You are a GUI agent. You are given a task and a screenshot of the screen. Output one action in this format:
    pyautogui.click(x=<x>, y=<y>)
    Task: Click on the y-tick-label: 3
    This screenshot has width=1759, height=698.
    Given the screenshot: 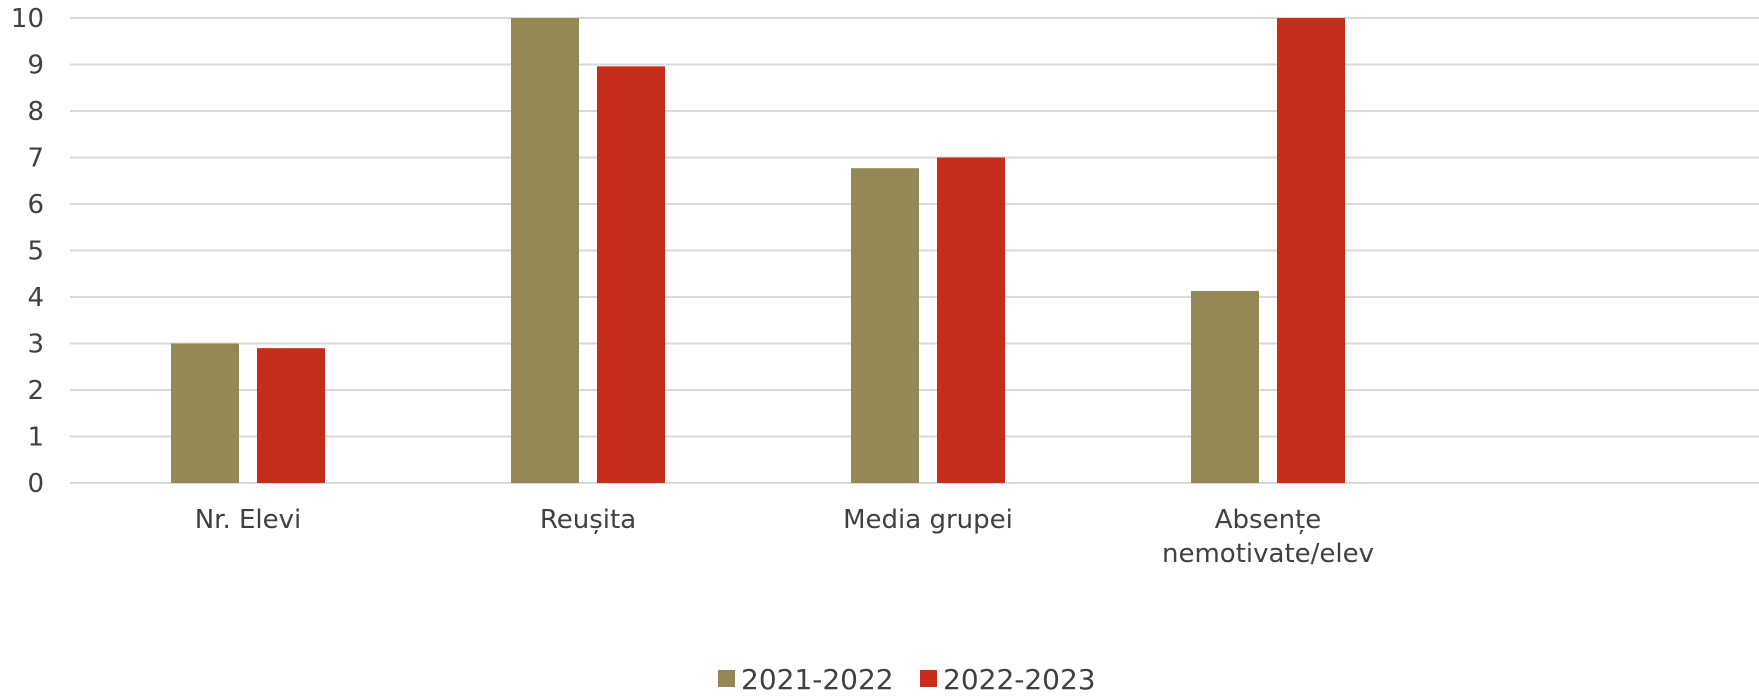 What is the action you would take?
    pyautogui.click(x=35, y=345)
    